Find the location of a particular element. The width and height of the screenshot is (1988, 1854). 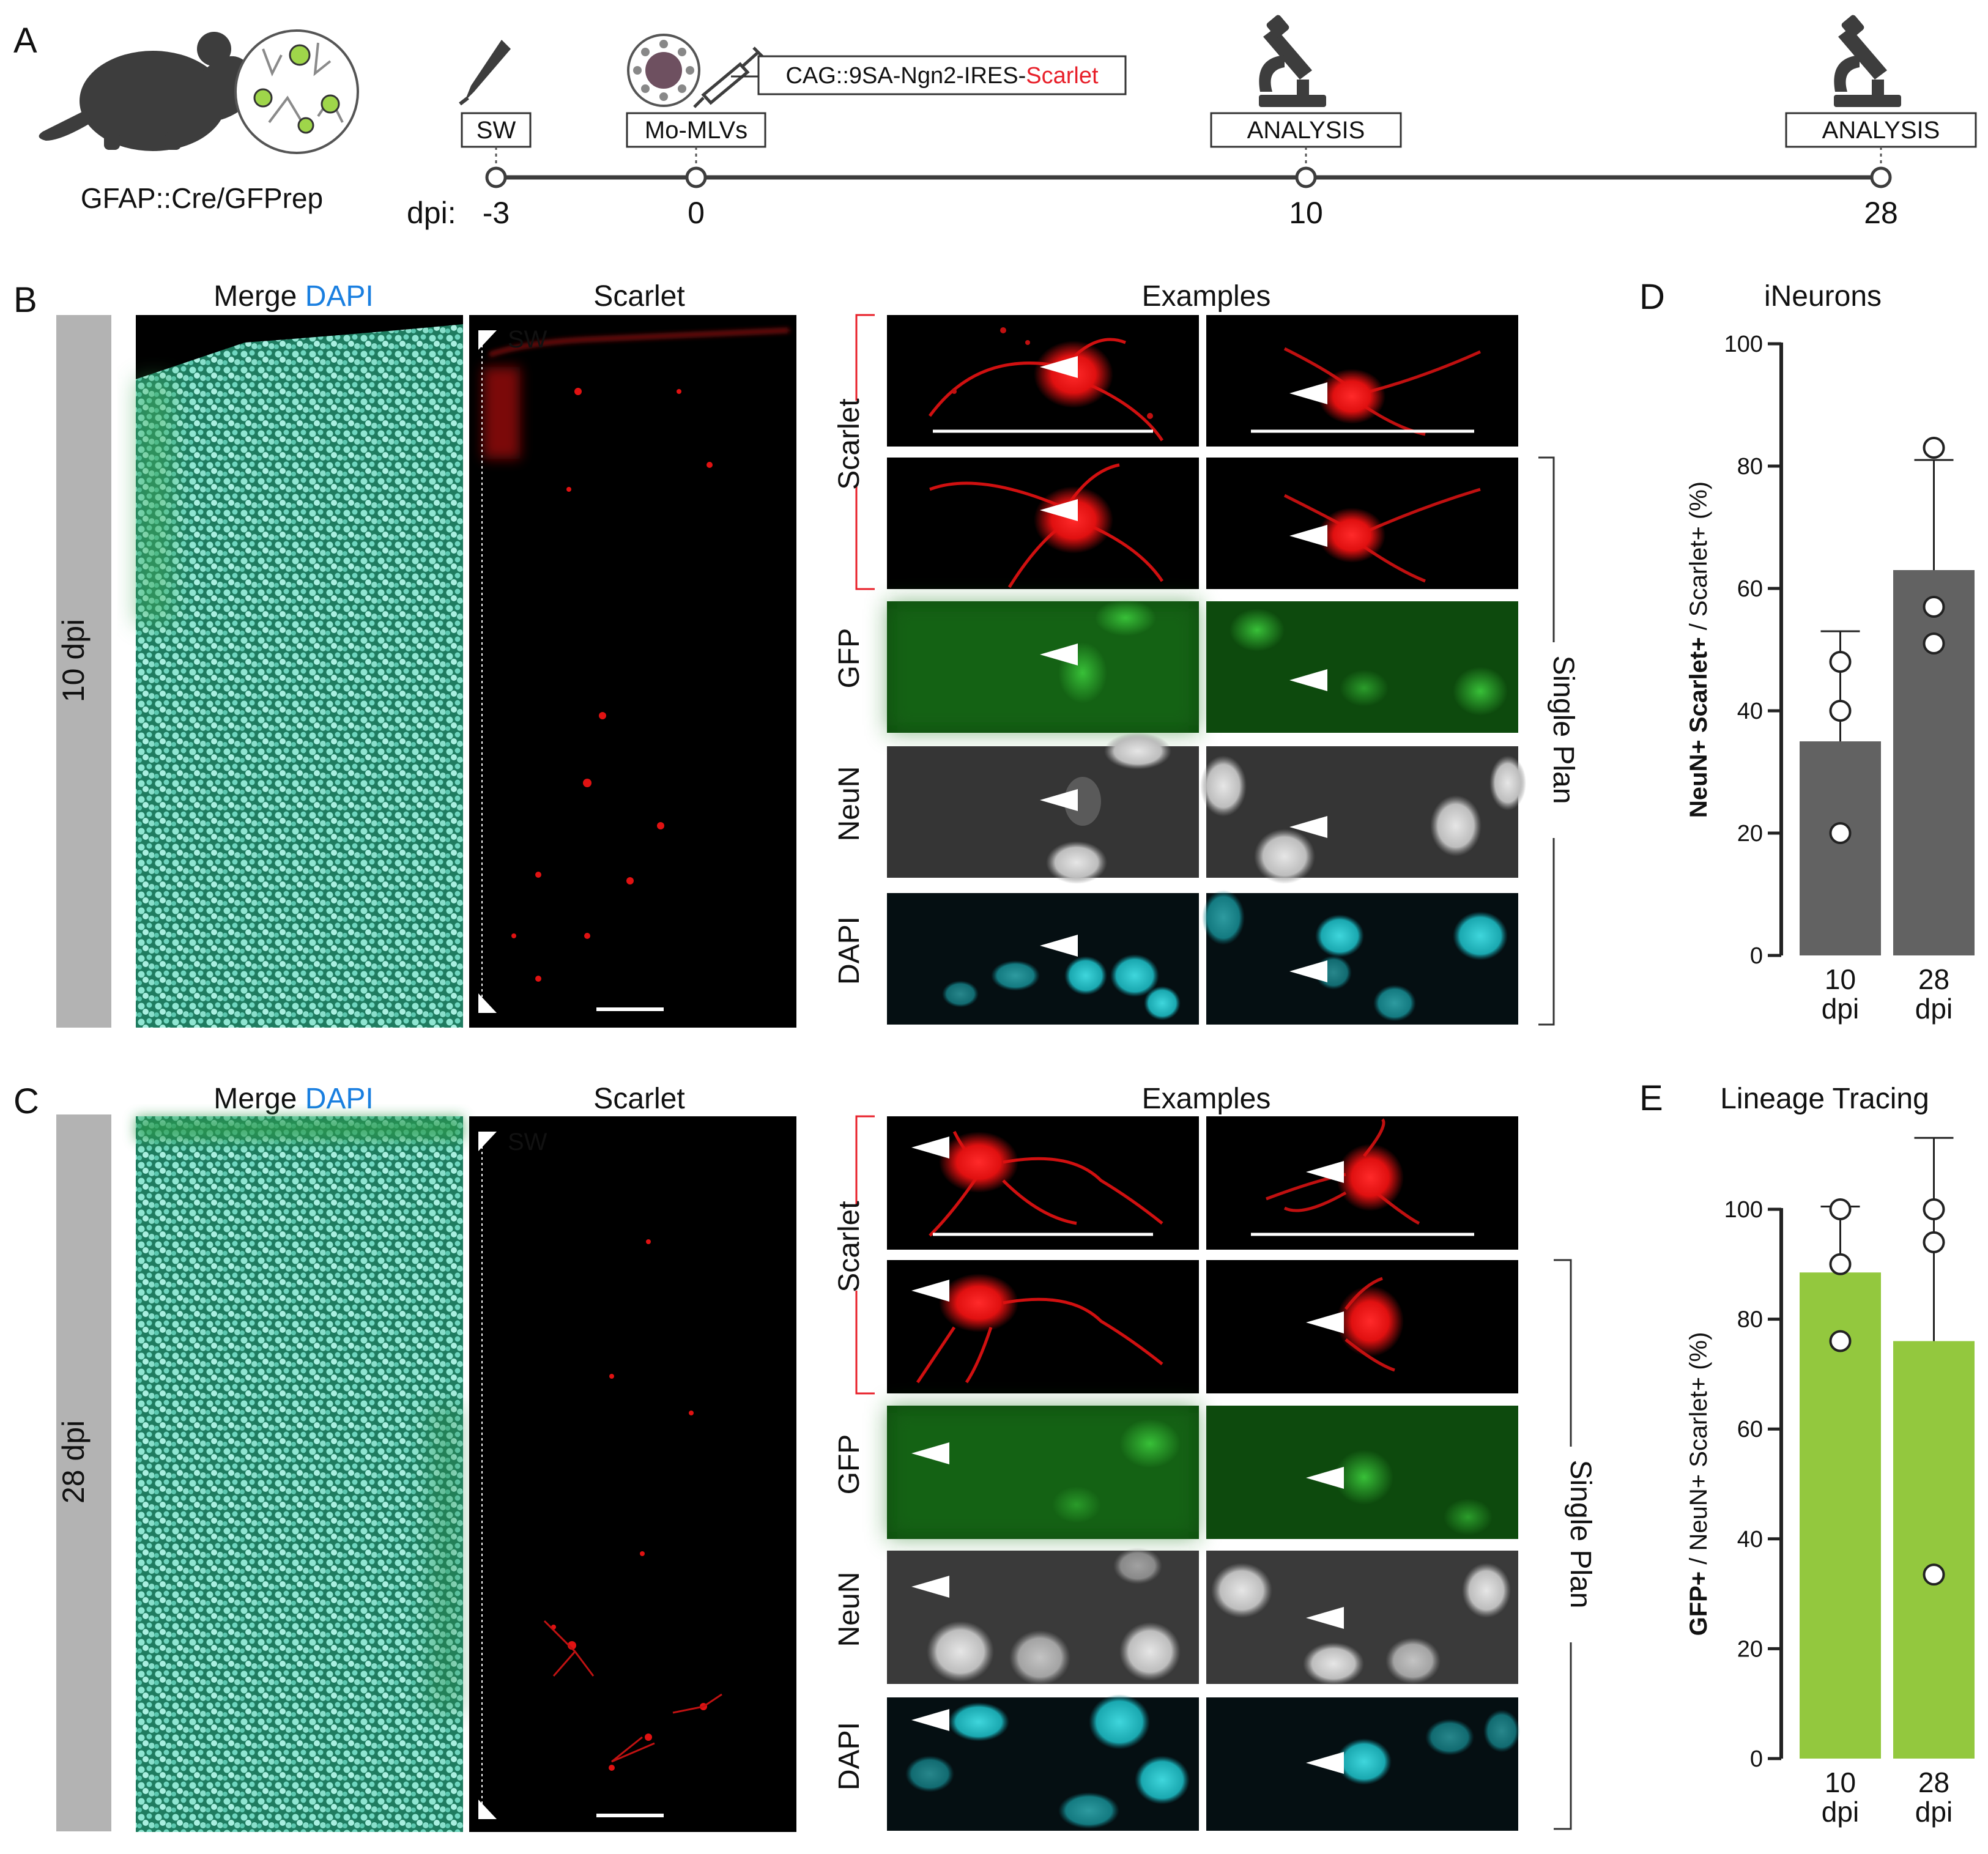

timepoint-label: -3 is located at coordinates (496, 213).